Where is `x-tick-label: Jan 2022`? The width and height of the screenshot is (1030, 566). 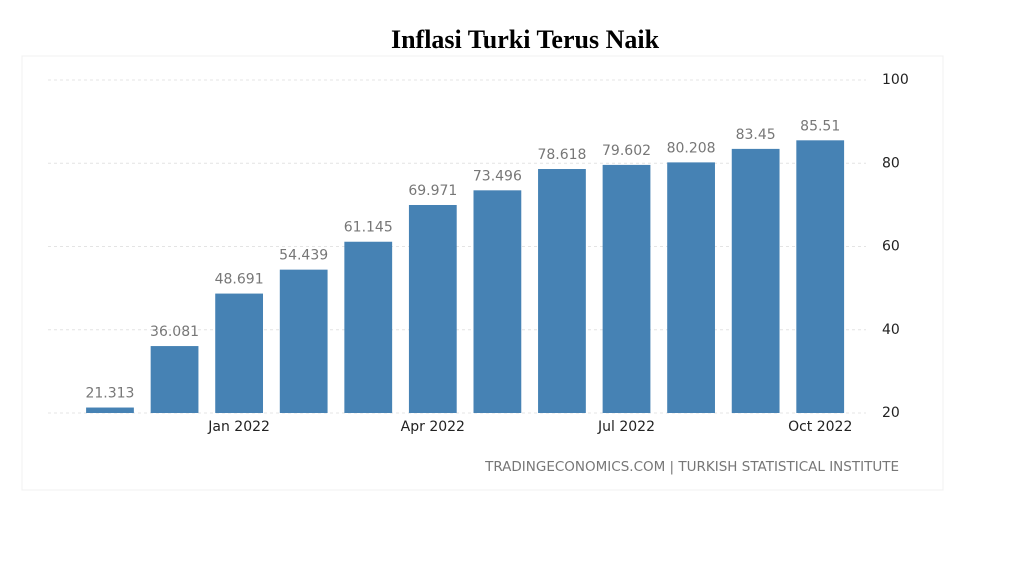 x-tick-label: Jan 2022 is located at coordinates (238, 427).